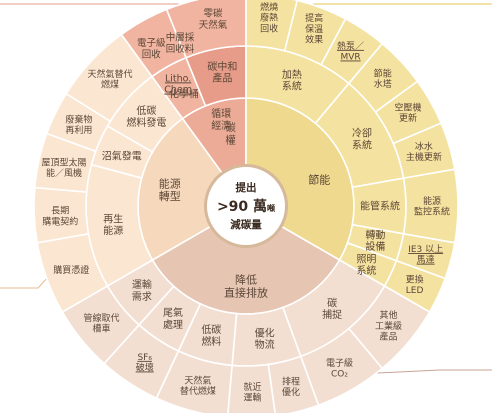 The image size is (492, 413). I want to click on item-rec: 購買憑證, so click(71, 270).